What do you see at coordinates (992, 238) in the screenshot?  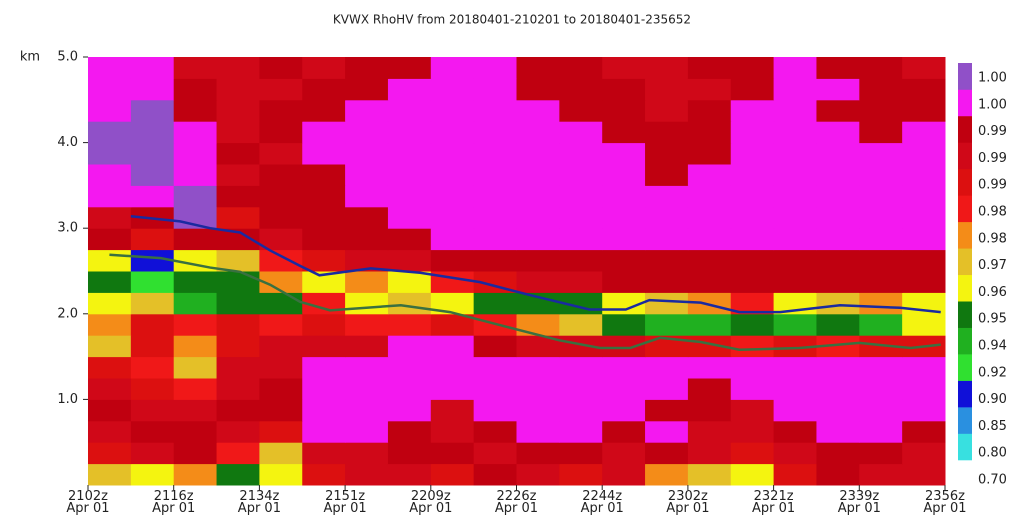 I see `colorbar-label: 0.98` at bounding box center [992, 238].